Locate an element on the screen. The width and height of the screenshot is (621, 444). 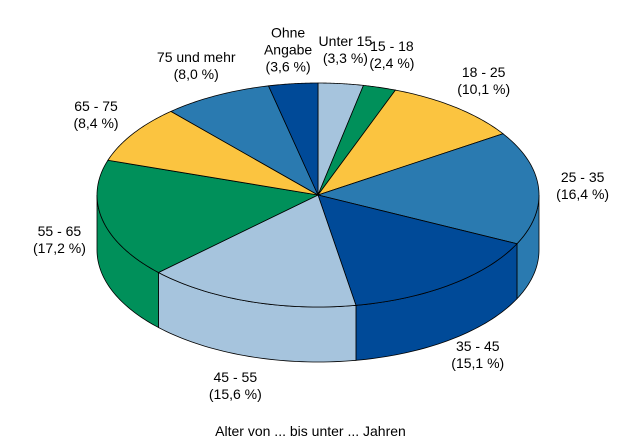
category-label: 35 - 45 is located at coordinates (477, 346).